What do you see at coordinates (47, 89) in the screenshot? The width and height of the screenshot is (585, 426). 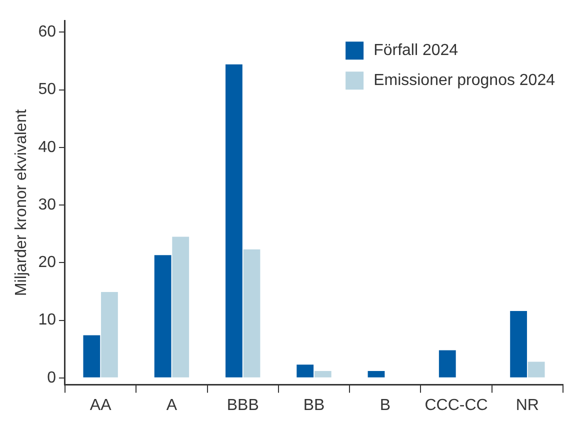 I see `y-tick-label: 50` at bounding box center [47, 89].